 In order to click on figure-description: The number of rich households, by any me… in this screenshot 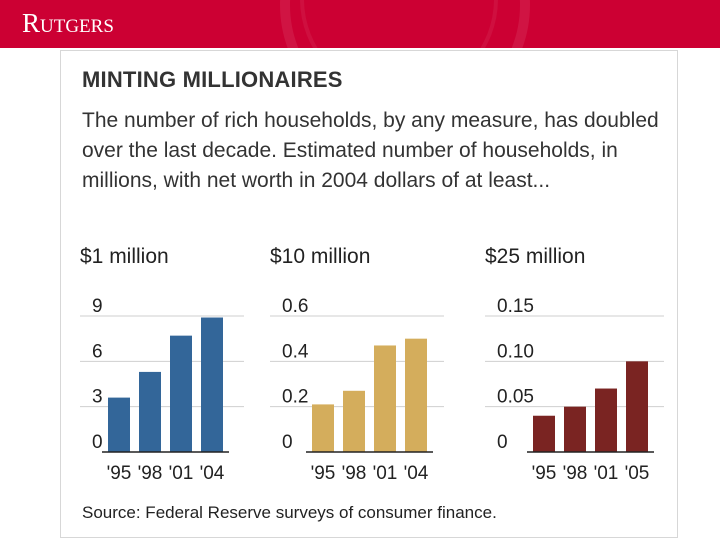, I will do `click(370, 150)`.